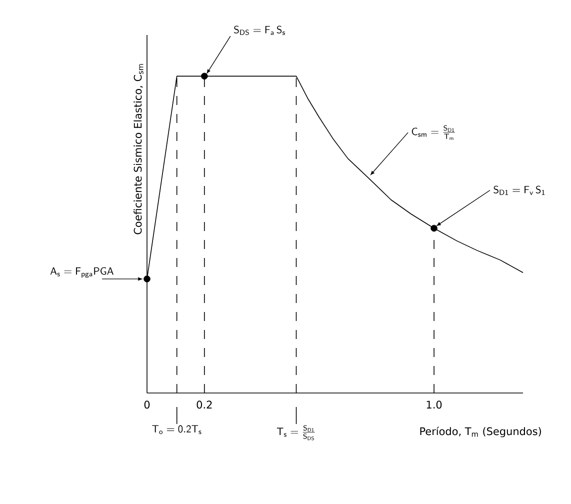 Image resolution: width=571 pixels, height=504 pixels. What do you see at coordinates (260, 30) in the screenshot?
I see `annotation: $\mathsf{S_{DS} = F_a\,S_s}$` at bounding box center [260, 30].